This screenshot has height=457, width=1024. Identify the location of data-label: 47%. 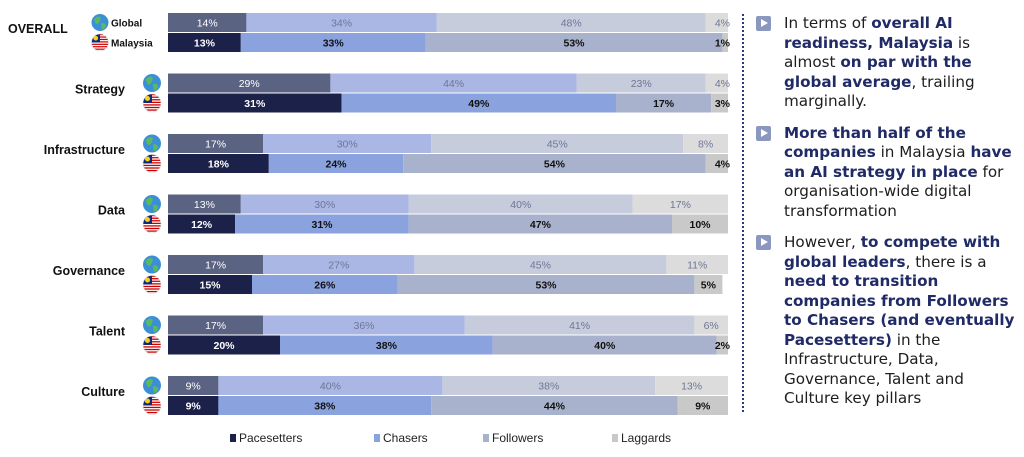
(541, 225).